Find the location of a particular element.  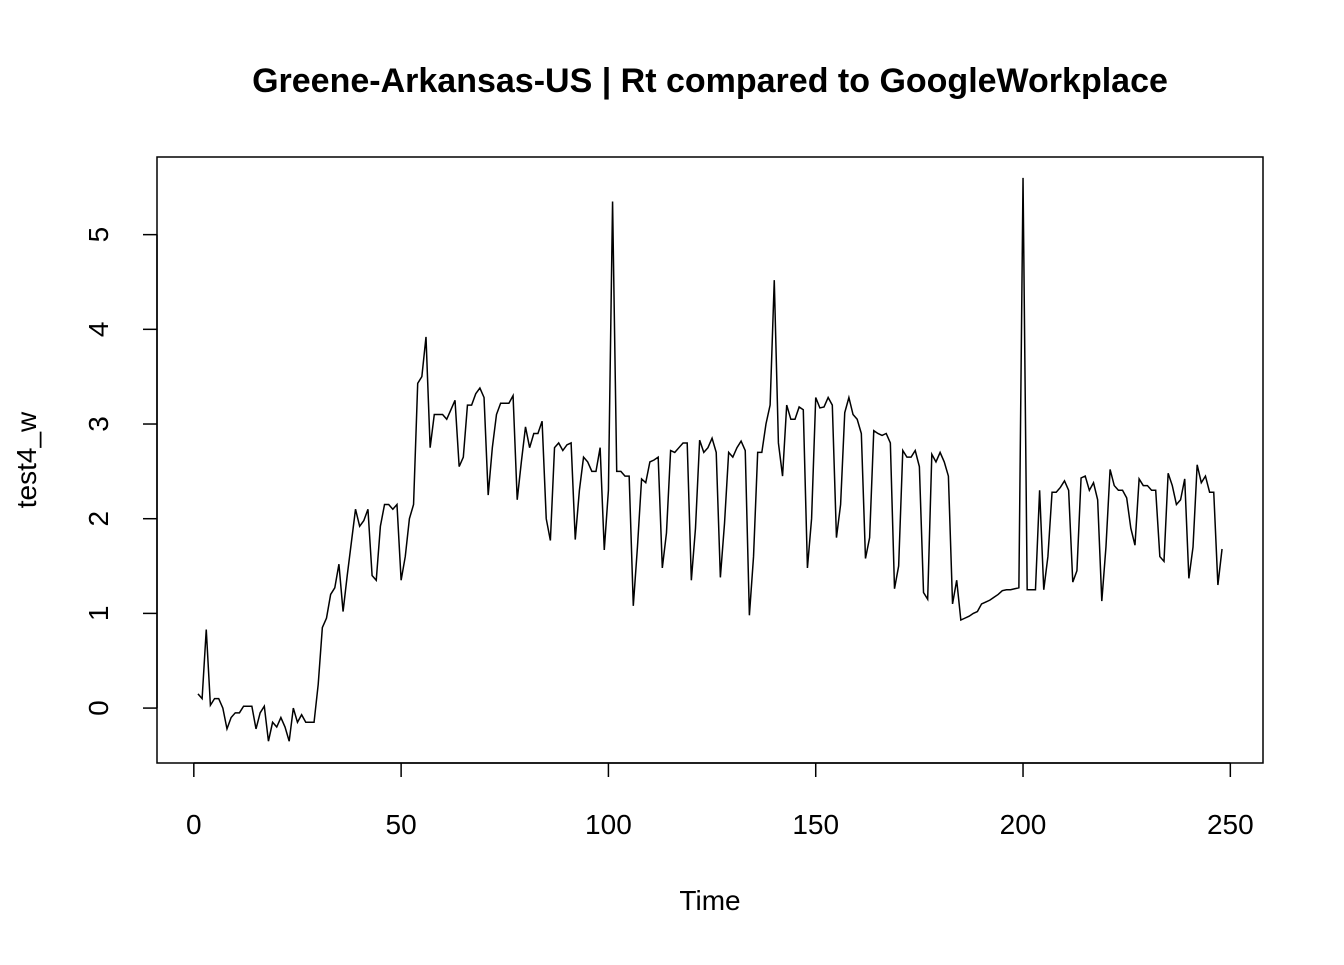

y-tick-label: 5 is located at coordinates (98, 235).